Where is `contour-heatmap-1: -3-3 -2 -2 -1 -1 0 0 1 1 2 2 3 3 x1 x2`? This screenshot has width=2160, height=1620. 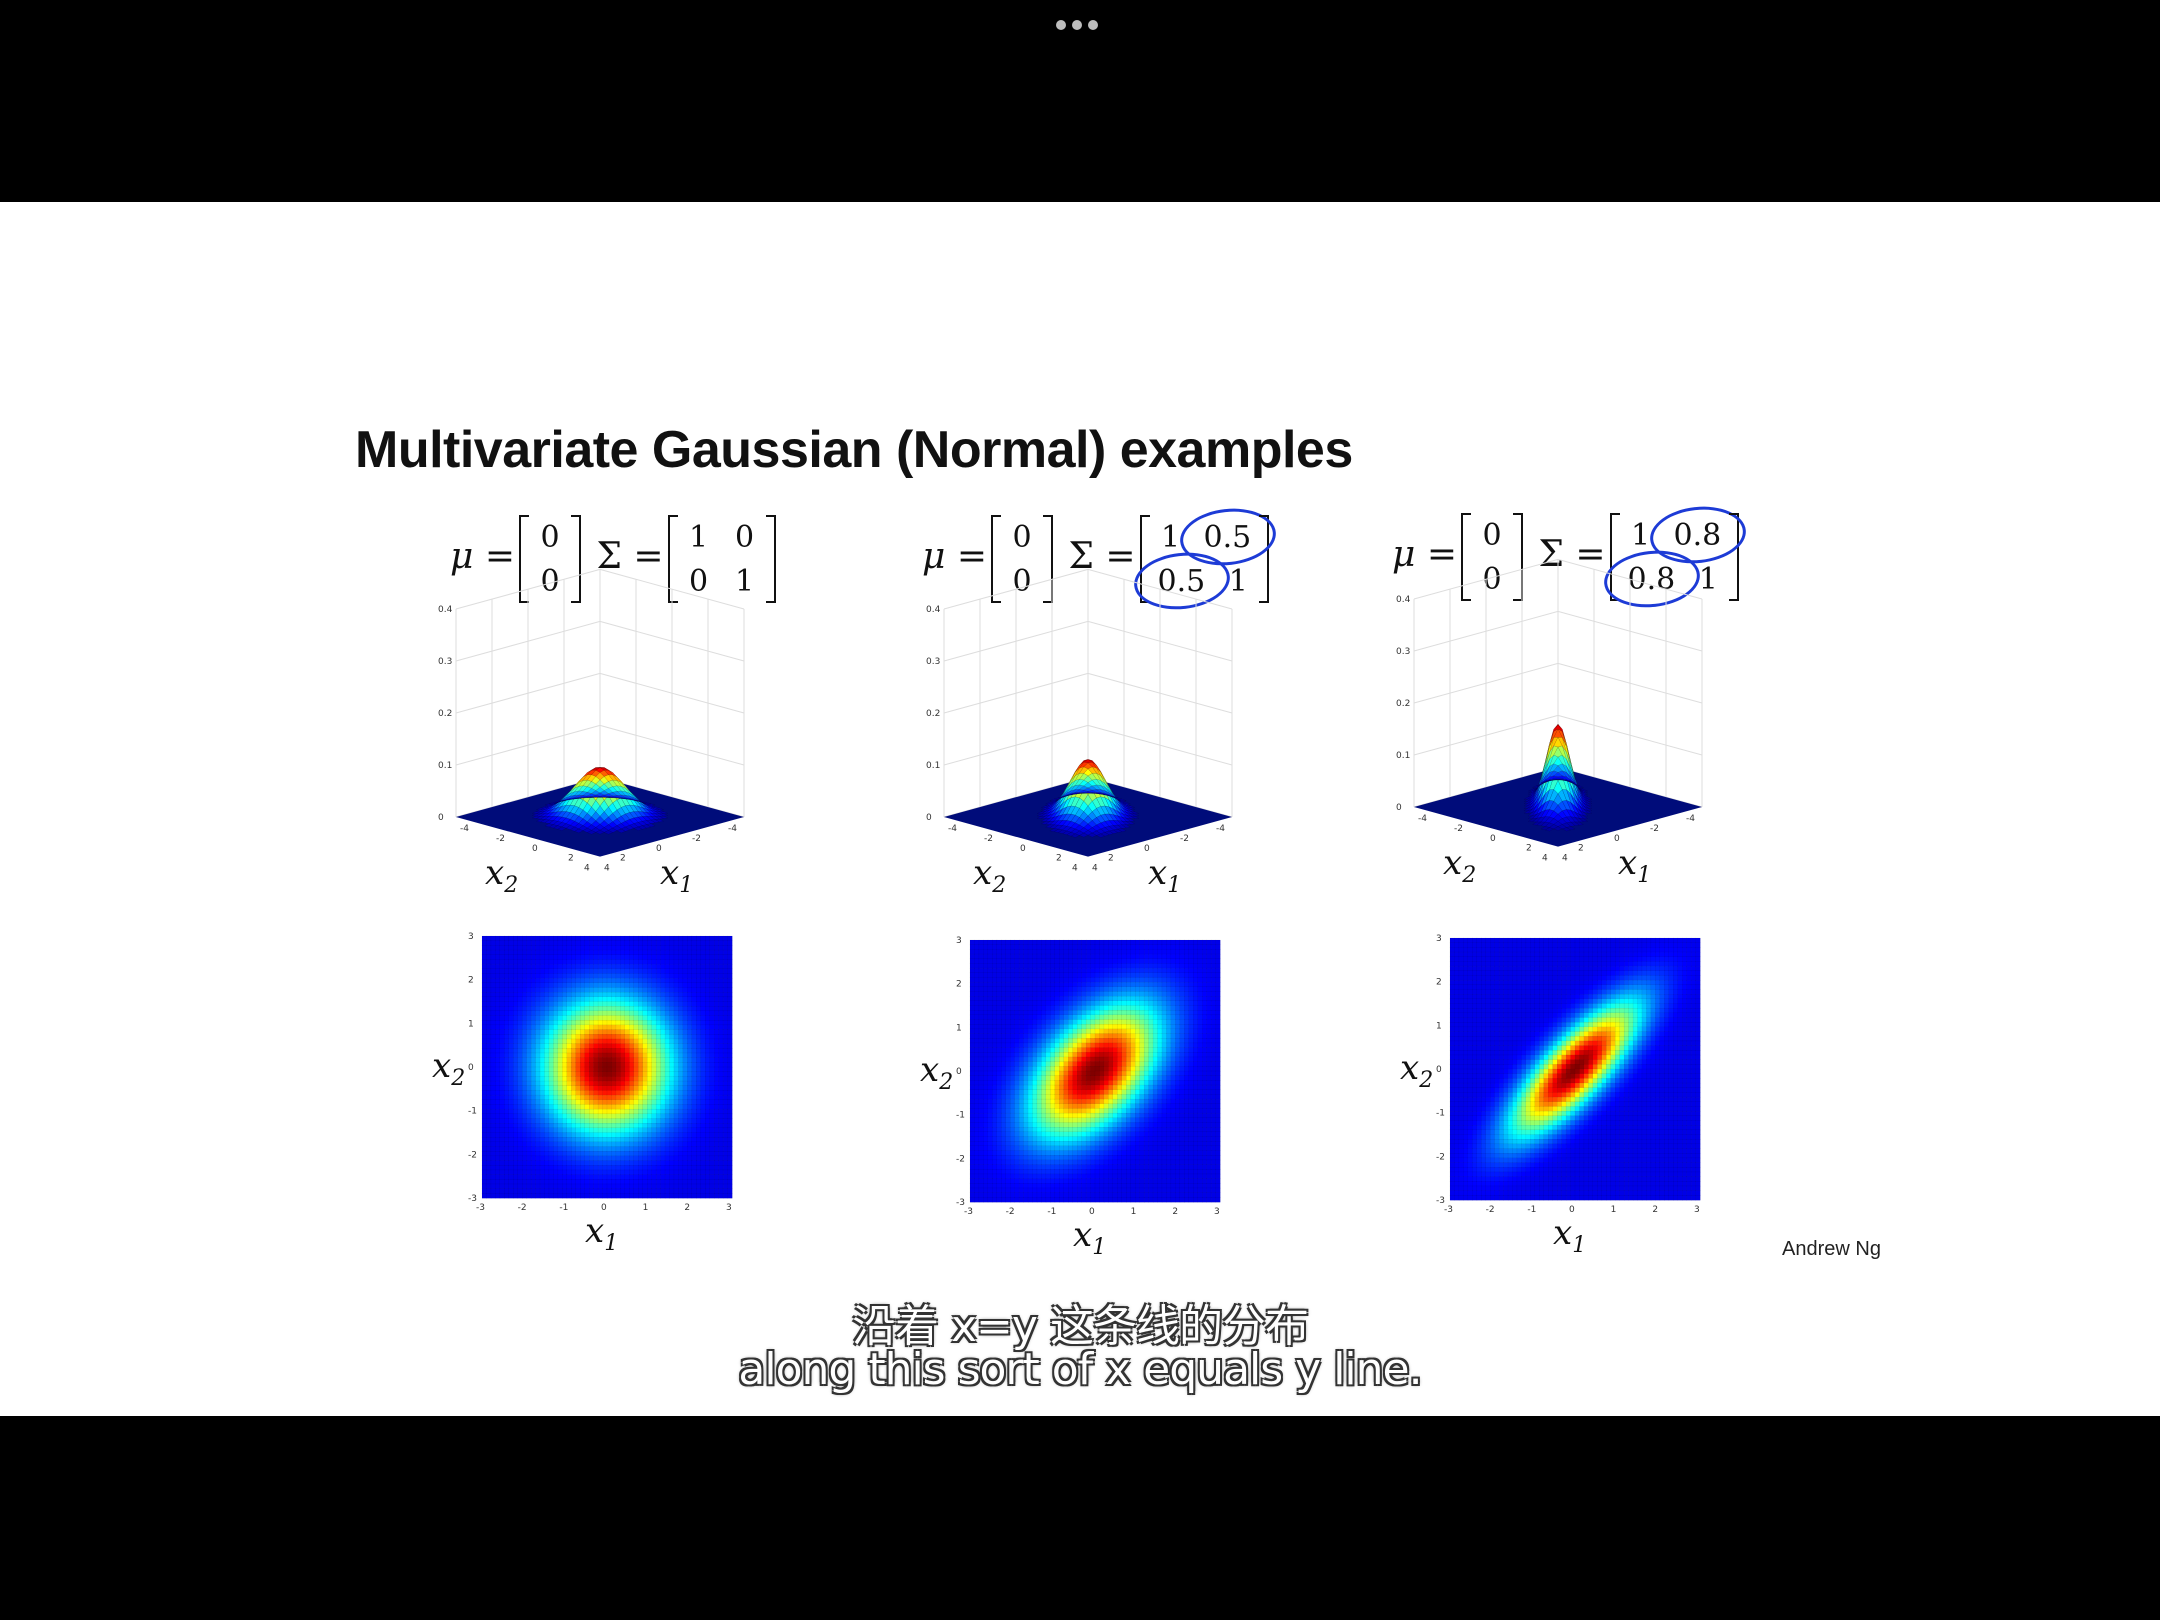
contour-heatmap-1: -3-3 -2 -2 -1 -1 0 0 1 1 2 2 3 3 x1 x2 is located at coordinates (582, 1094).